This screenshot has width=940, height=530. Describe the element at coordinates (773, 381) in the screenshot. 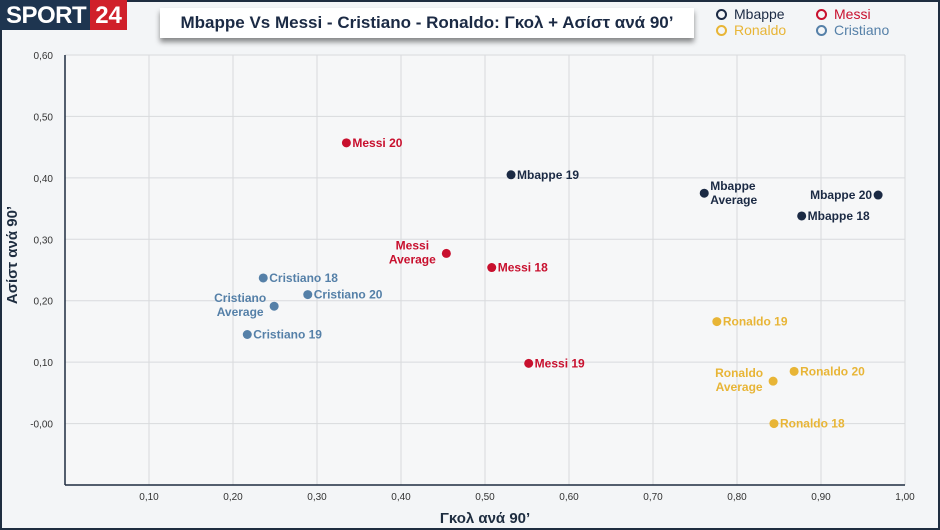

I see `data-point-ronaldo-average` at that location.